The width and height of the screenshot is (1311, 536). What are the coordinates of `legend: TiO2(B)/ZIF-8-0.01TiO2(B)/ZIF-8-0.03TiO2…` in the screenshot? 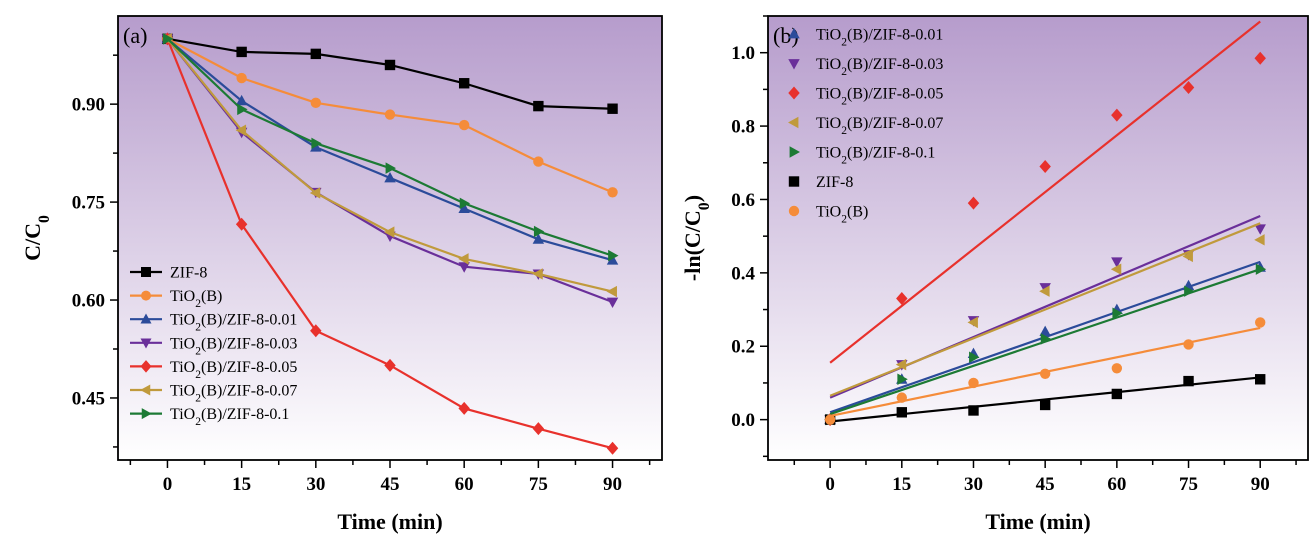 It's located at (865, 126).